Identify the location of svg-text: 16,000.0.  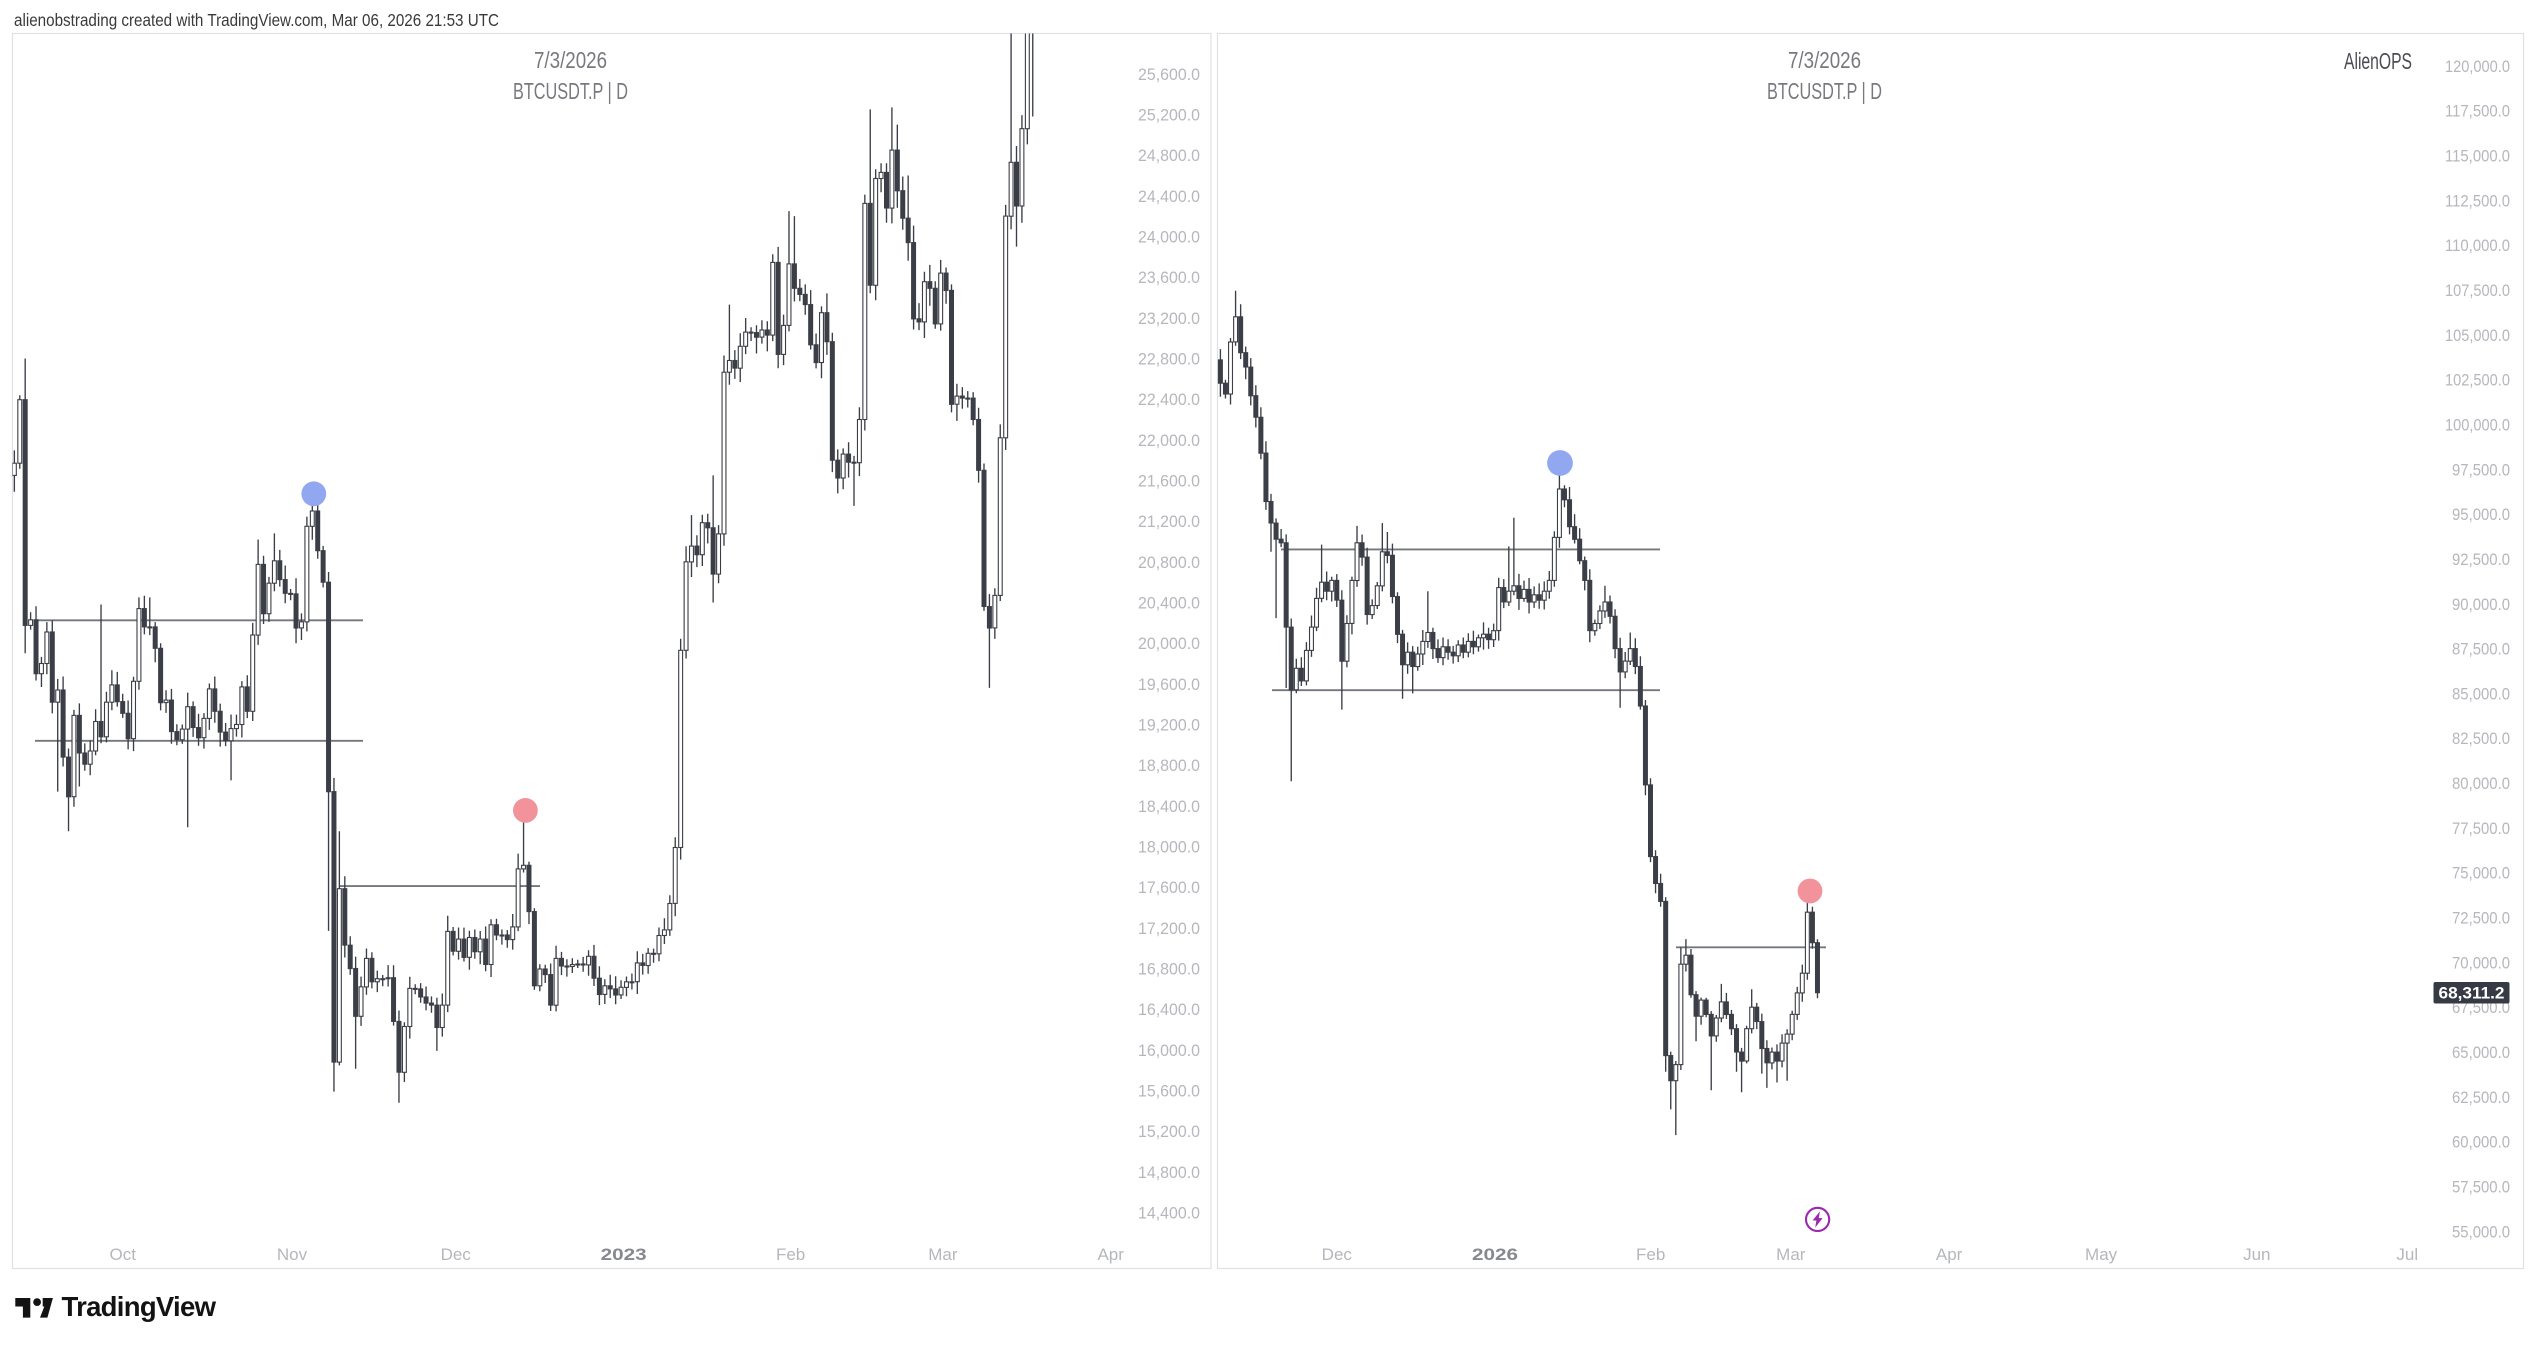
(1169, 1050).